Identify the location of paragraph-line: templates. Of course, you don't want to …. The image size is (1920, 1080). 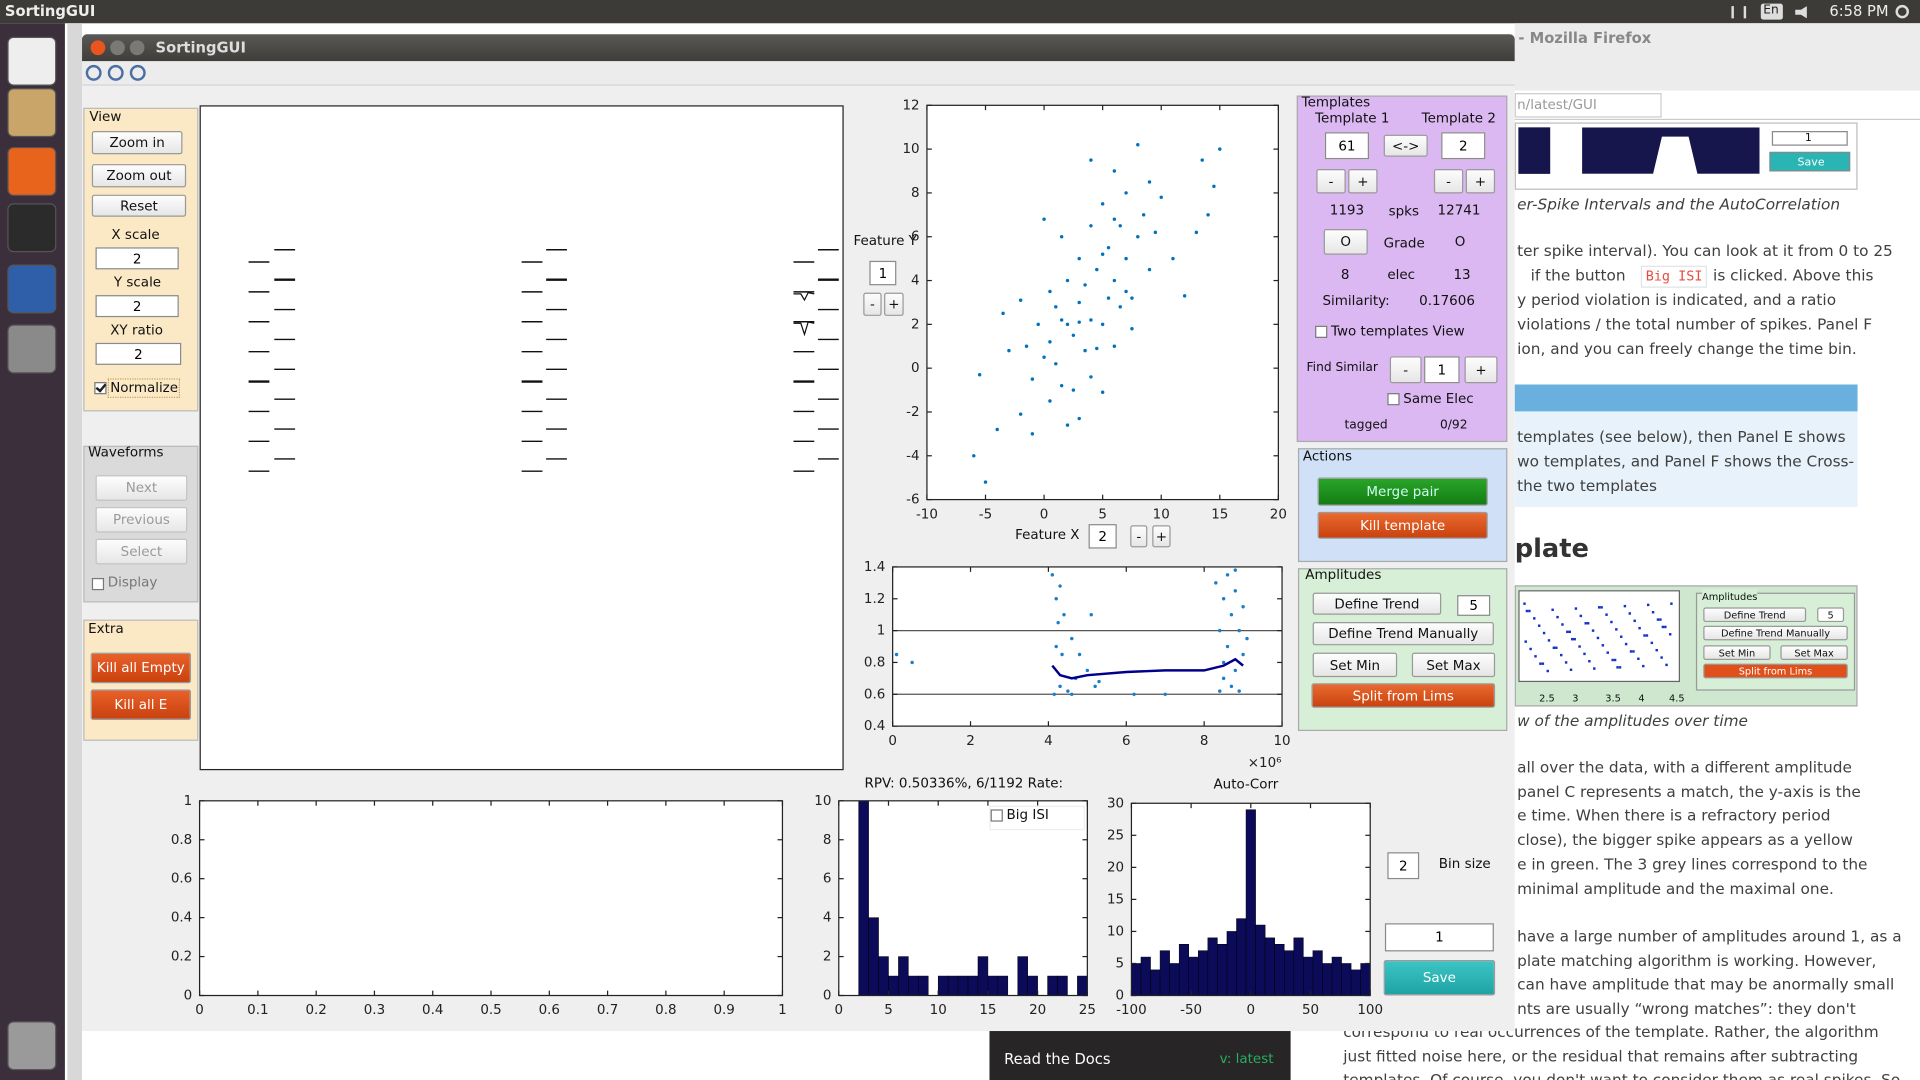
(1622, 1075).